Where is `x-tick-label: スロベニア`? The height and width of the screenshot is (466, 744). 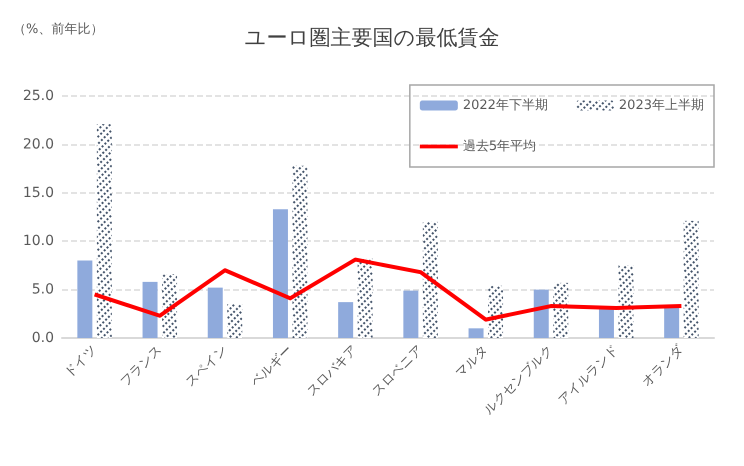
x-tick-label: スロベニア is located at coordinates (397, 371).